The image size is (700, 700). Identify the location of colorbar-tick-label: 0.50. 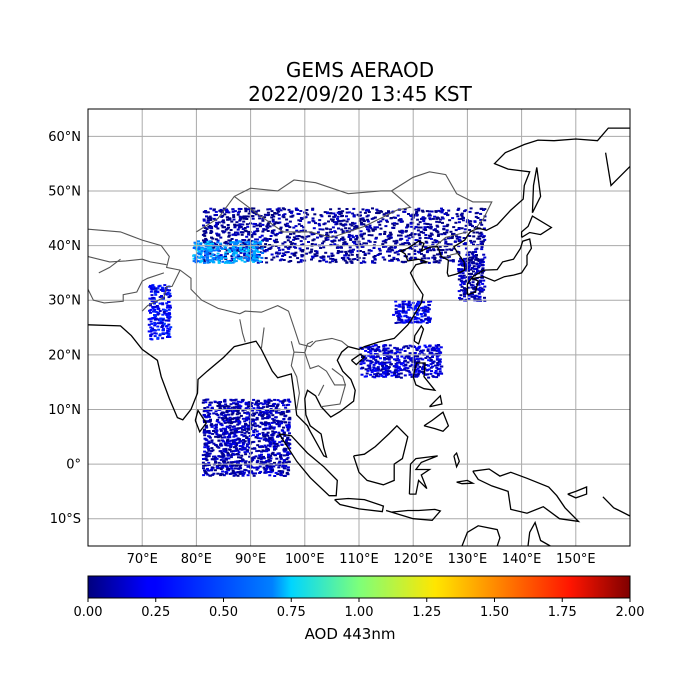
(223, 612).